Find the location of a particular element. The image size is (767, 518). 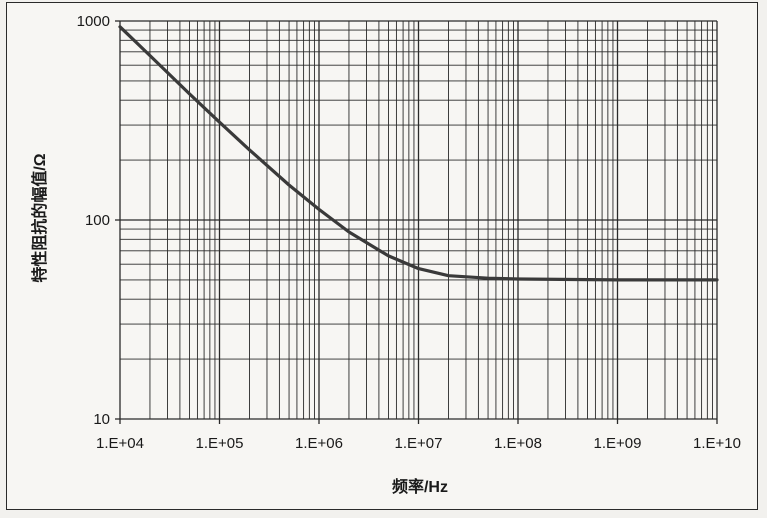

y-axis-title: 特性阻抗的幅值/Ω is located at coordinates (39, 217).